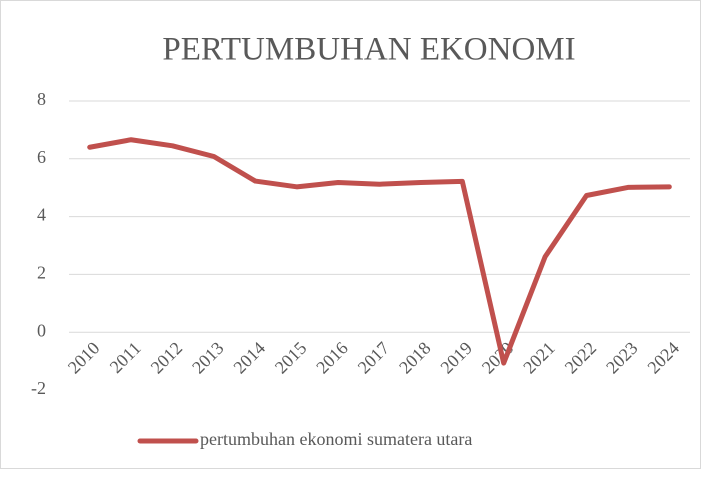 This screenshot has width=709, height=477. What do you see at coordinates (41, 330) in the screenshot?
I see `y-tick-label: 0` at bounding box center [41, 330].